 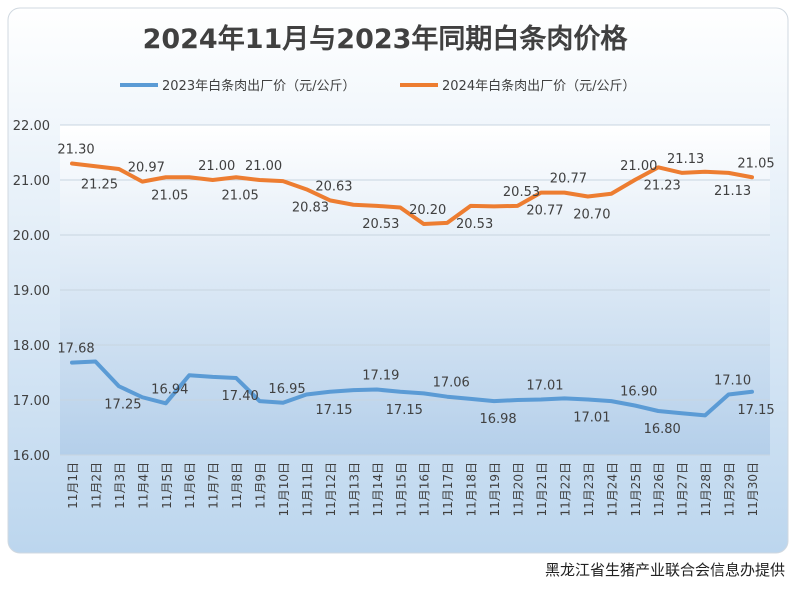 What do you see at coordinates (73, 485) in the screenshot?
I see `x-tick-label: 11月1日` at bounding box center [73, 485].